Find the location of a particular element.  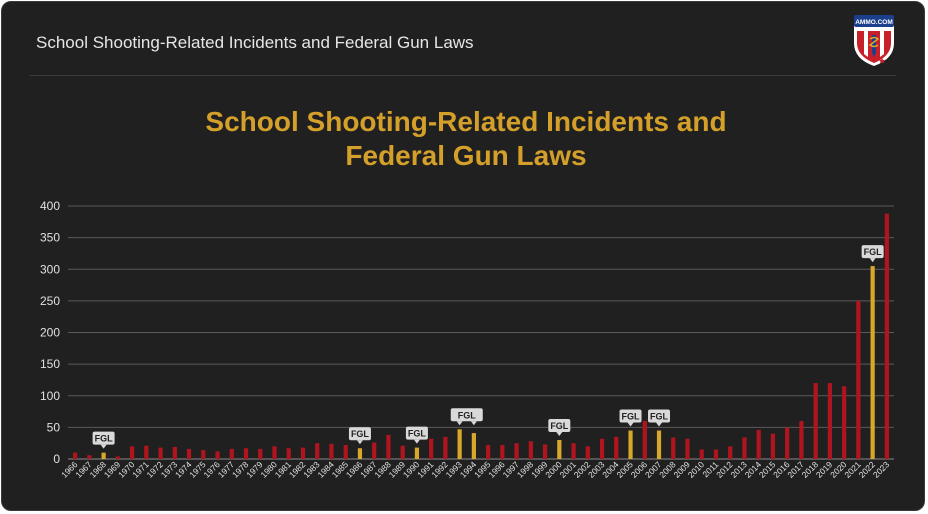

bar-1974 is located at coordinates (189, 453).